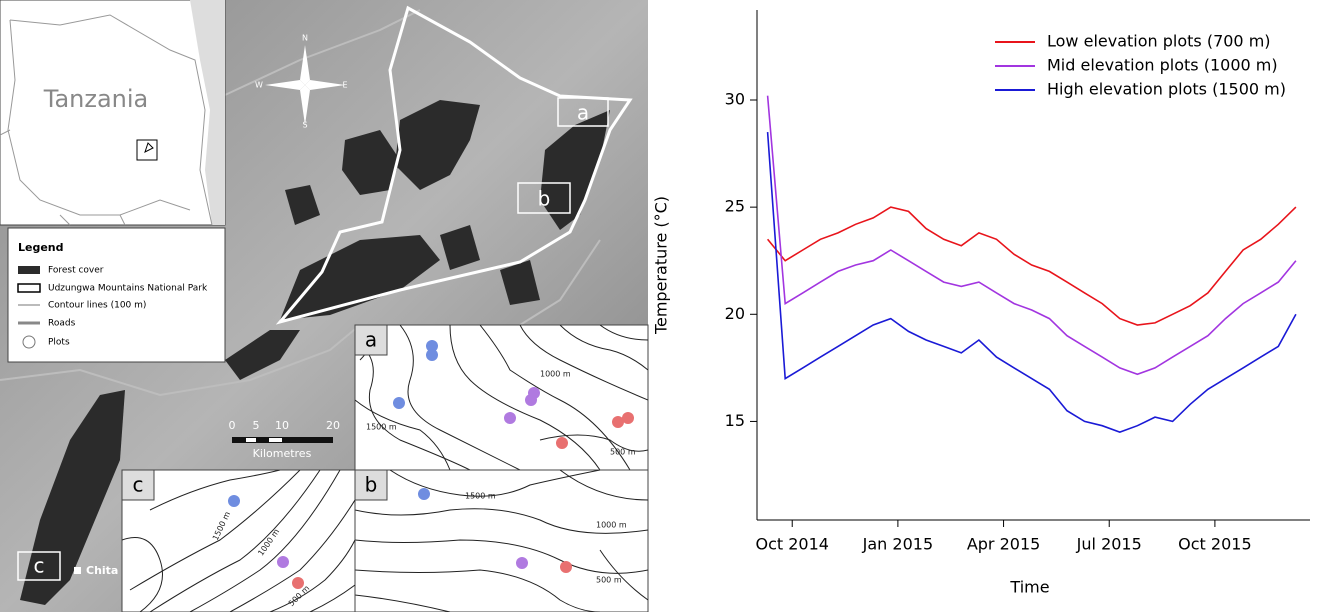  Describe the element at coordinates (282, 440) in the screenshot. I see `scale-bar` at that location.